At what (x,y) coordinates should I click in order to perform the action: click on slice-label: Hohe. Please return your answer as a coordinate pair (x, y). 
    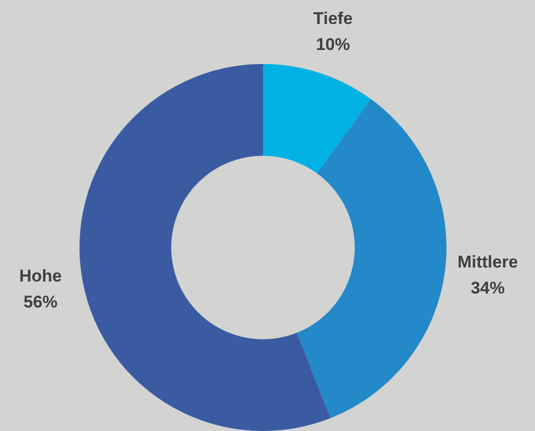
    Looking at the image, I should click on (40, 276).